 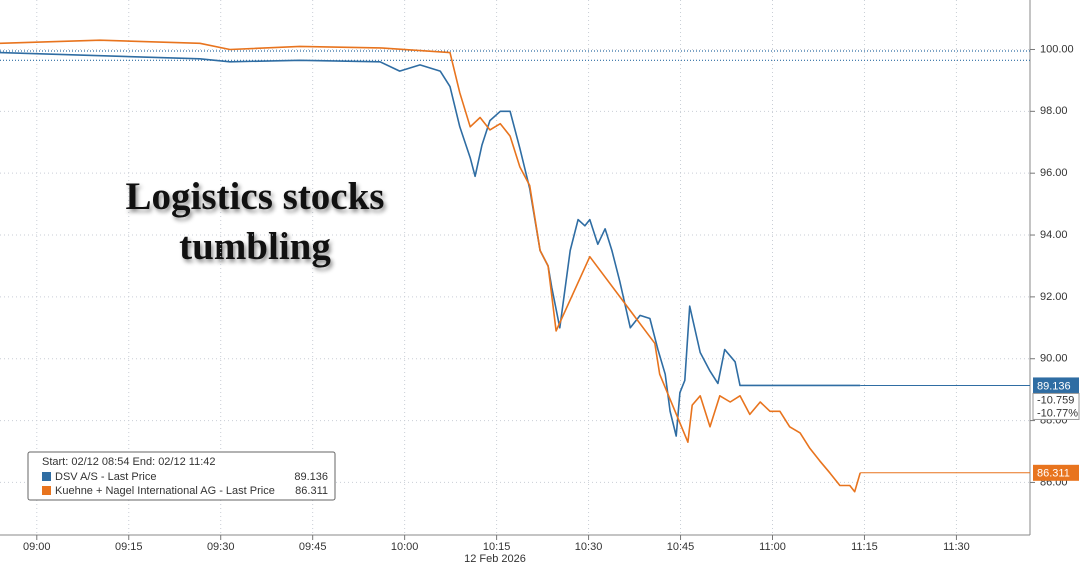 What do you see at coordinates (37, 547) in the screenshot?
I see `x-tick-label: 09:00` at bounding box center [37, 547].